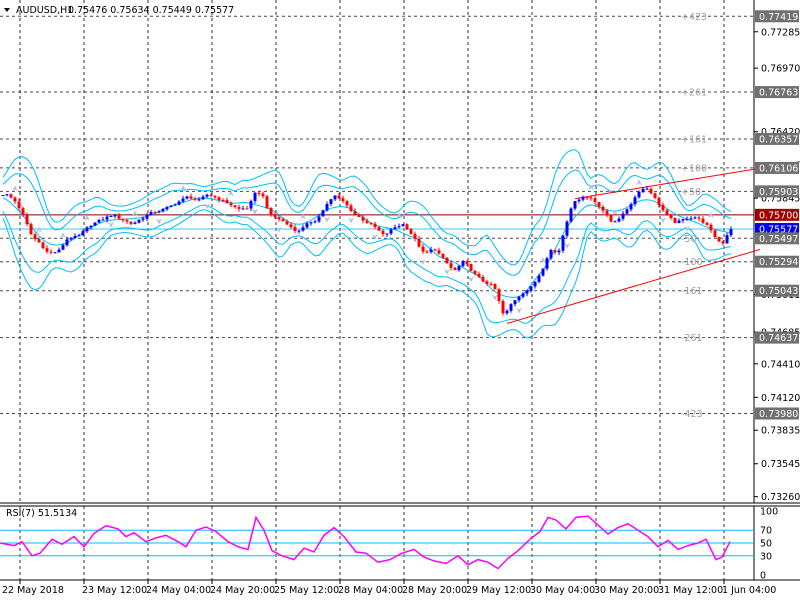 The height and width of the screenshot is (600, 800). I want to click on time-tick-label: 24 May 20:00, so click(242, 590).